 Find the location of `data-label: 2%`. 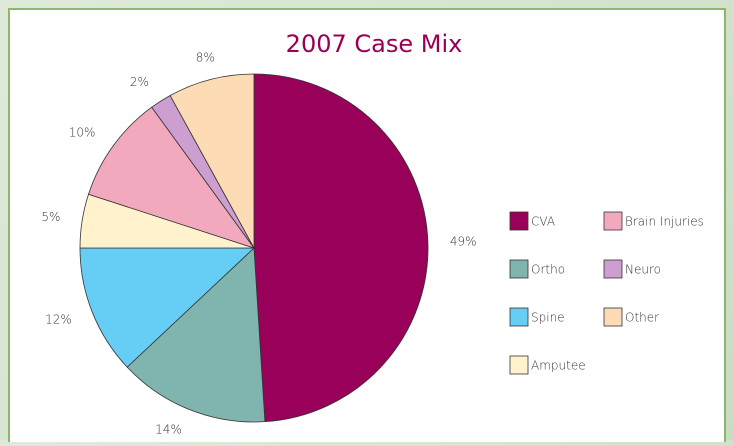

data-label: 2% is located at coordinates (139, 82).